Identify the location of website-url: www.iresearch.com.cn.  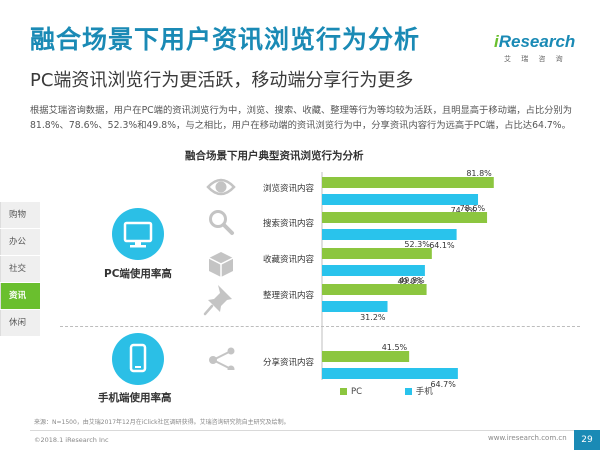
(527, 438).